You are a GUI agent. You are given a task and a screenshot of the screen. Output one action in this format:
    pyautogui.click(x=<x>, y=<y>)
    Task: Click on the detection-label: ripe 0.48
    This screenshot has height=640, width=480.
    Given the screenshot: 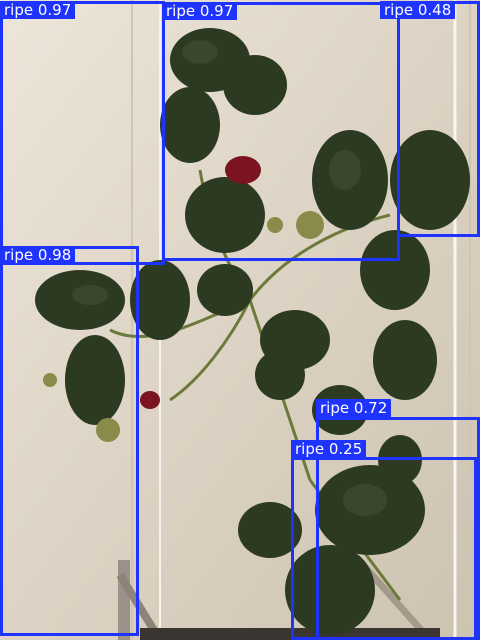 What is the action you would take?
    pyautogui.click(x=418, y=10)
    